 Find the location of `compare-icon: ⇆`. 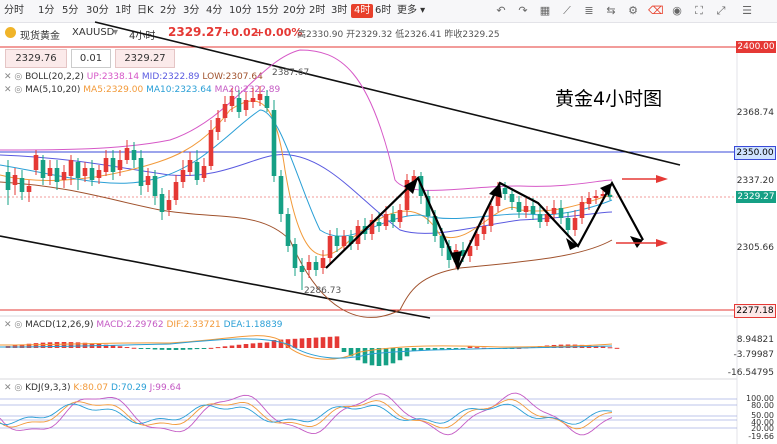

compare-icon: ⇆ is located at coordinates (611, 10).